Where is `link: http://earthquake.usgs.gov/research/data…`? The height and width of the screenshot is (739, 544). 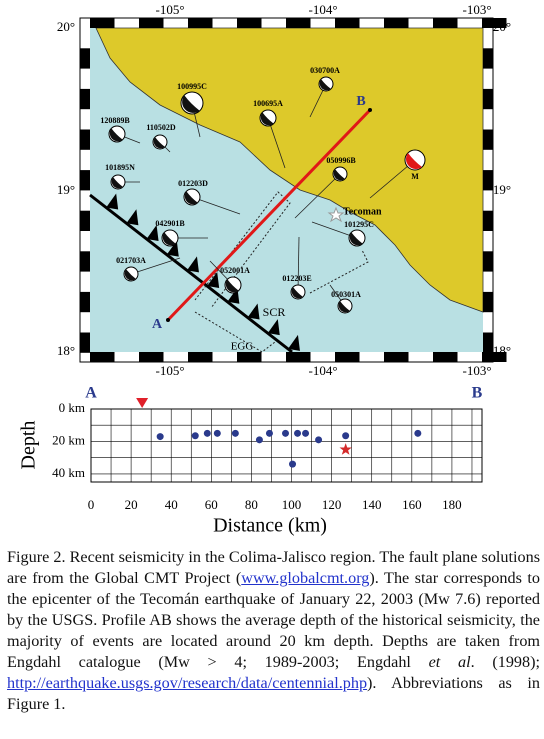 link: http://earthquake.usgs.gov/research/data… is located at coordinates (187, 683).